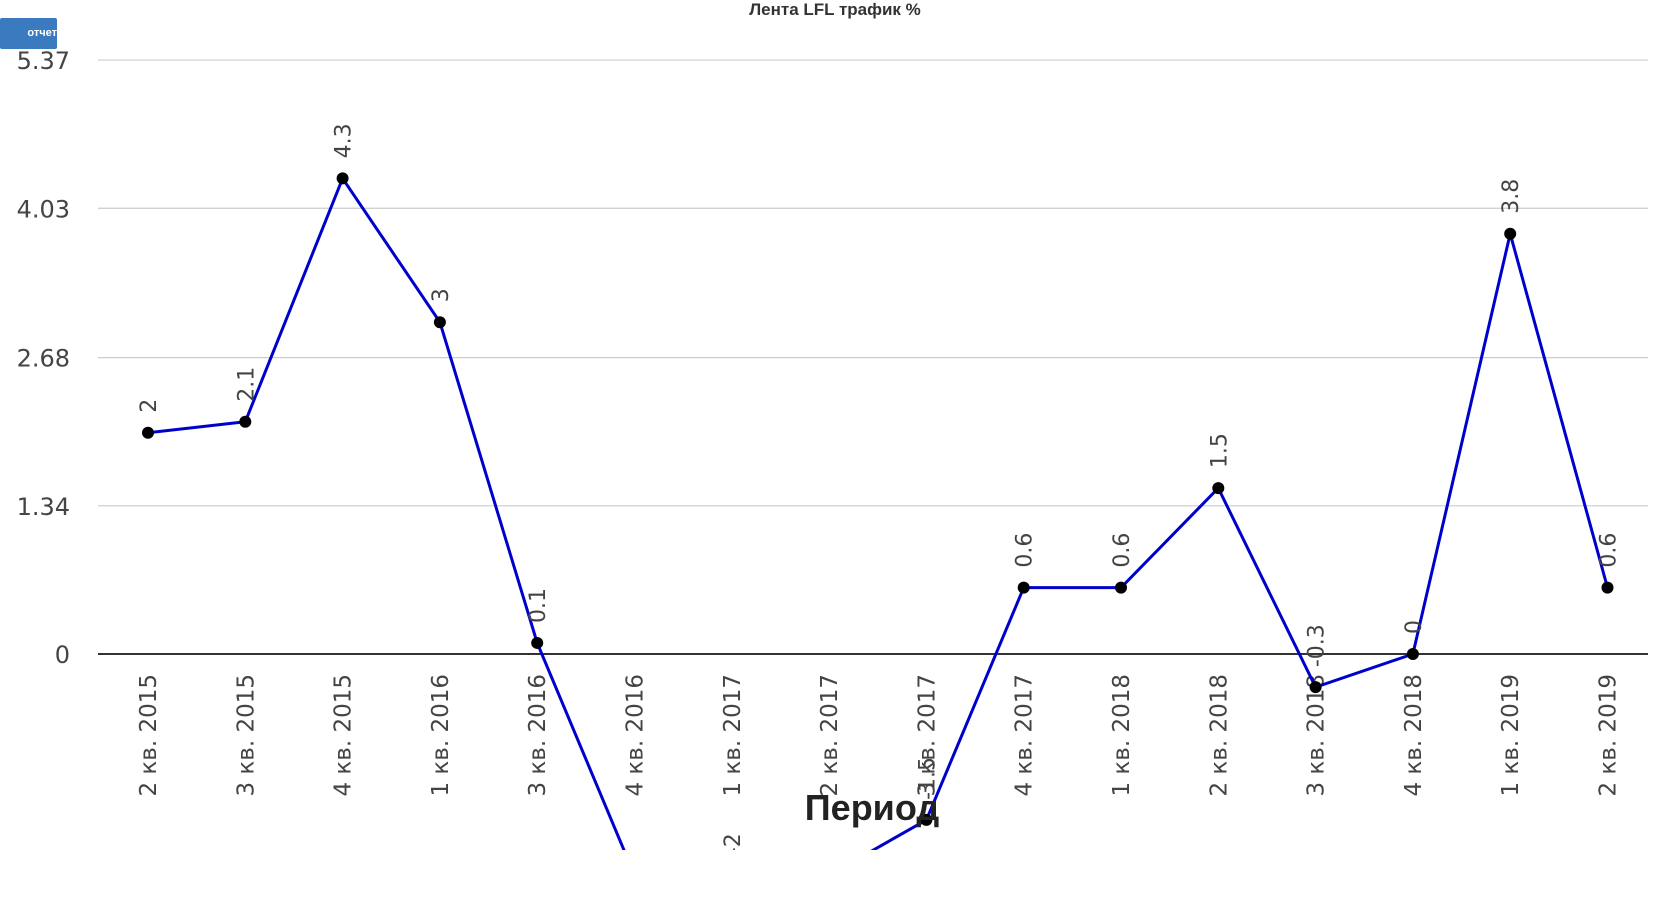 The image size is (1670, 912). Describe the element at coordinates (62, 655) in the screenshot. I see `y-tick-label: 0` at that location.